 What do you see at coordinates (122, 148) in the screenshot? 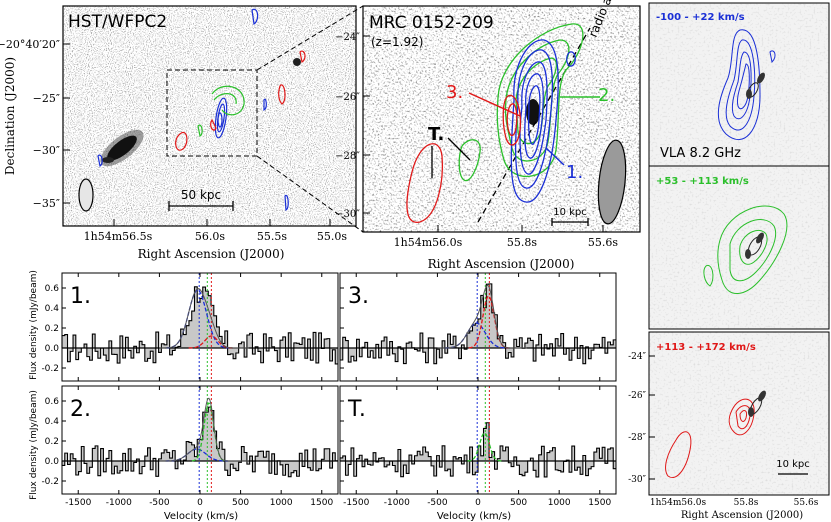
I see `foreground-galaxy` at bounding box center [122, 148].